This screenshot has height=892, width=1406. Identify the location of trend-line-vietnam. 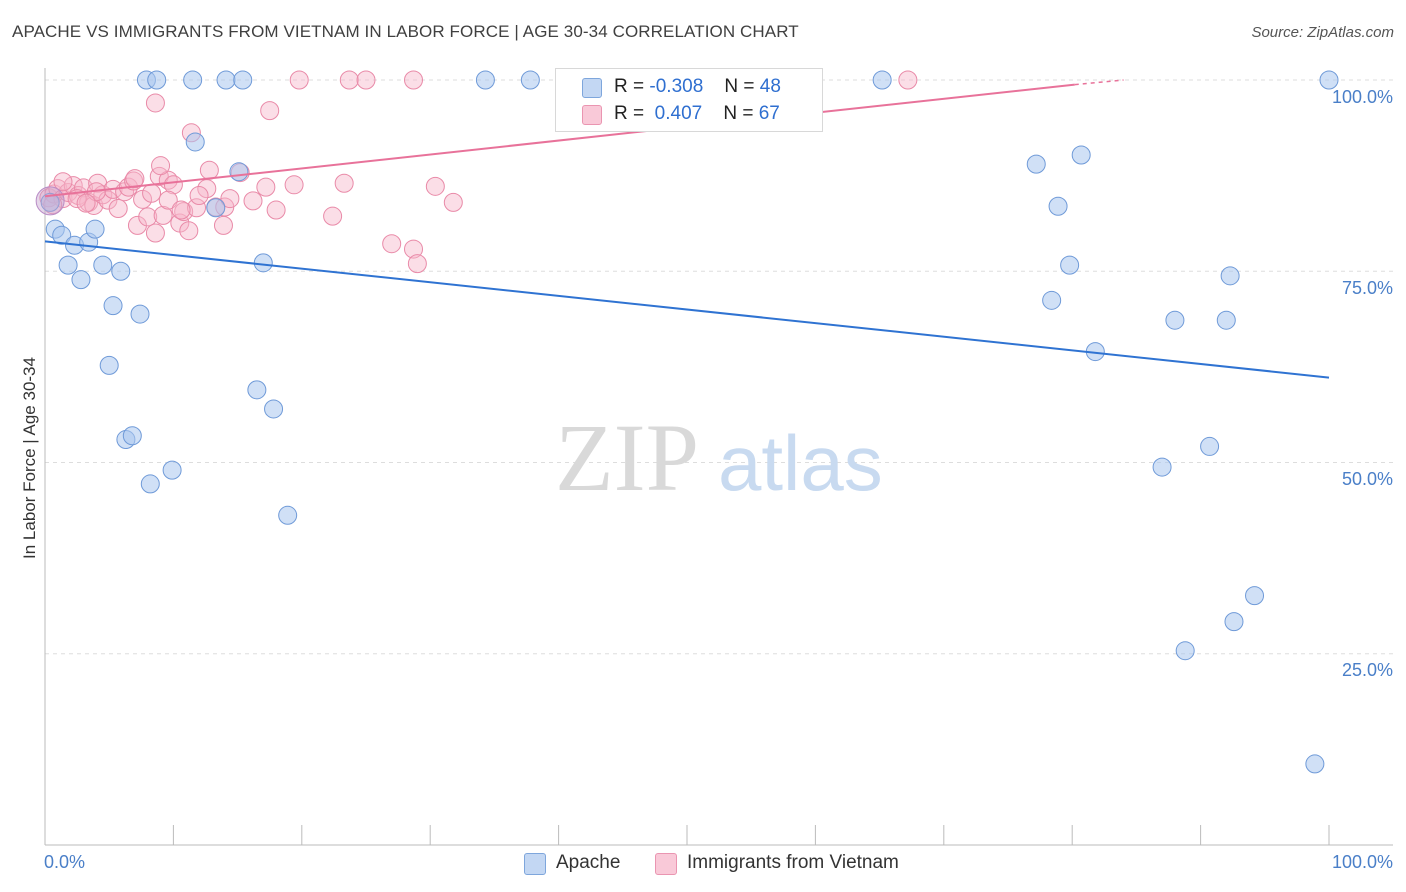
(559, 140).